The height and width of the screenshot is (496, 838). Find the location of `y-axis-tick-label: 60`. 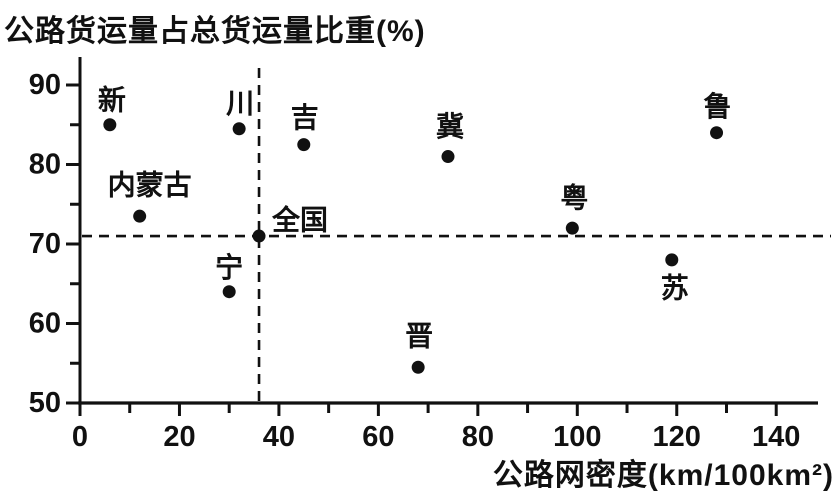

y-axis-tick-label: 60 is located at coordinates (45, 324).